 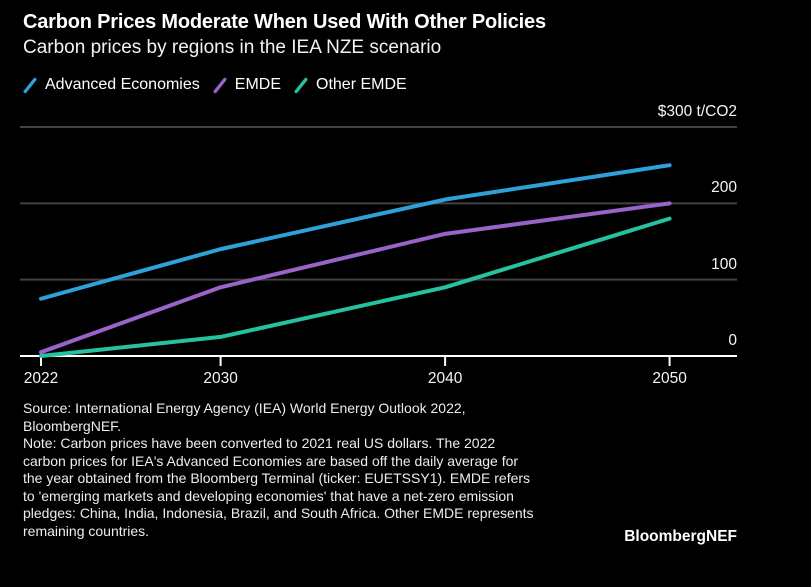 I want to click on source-note-line: remaining countries., so click(x=86, y=530).